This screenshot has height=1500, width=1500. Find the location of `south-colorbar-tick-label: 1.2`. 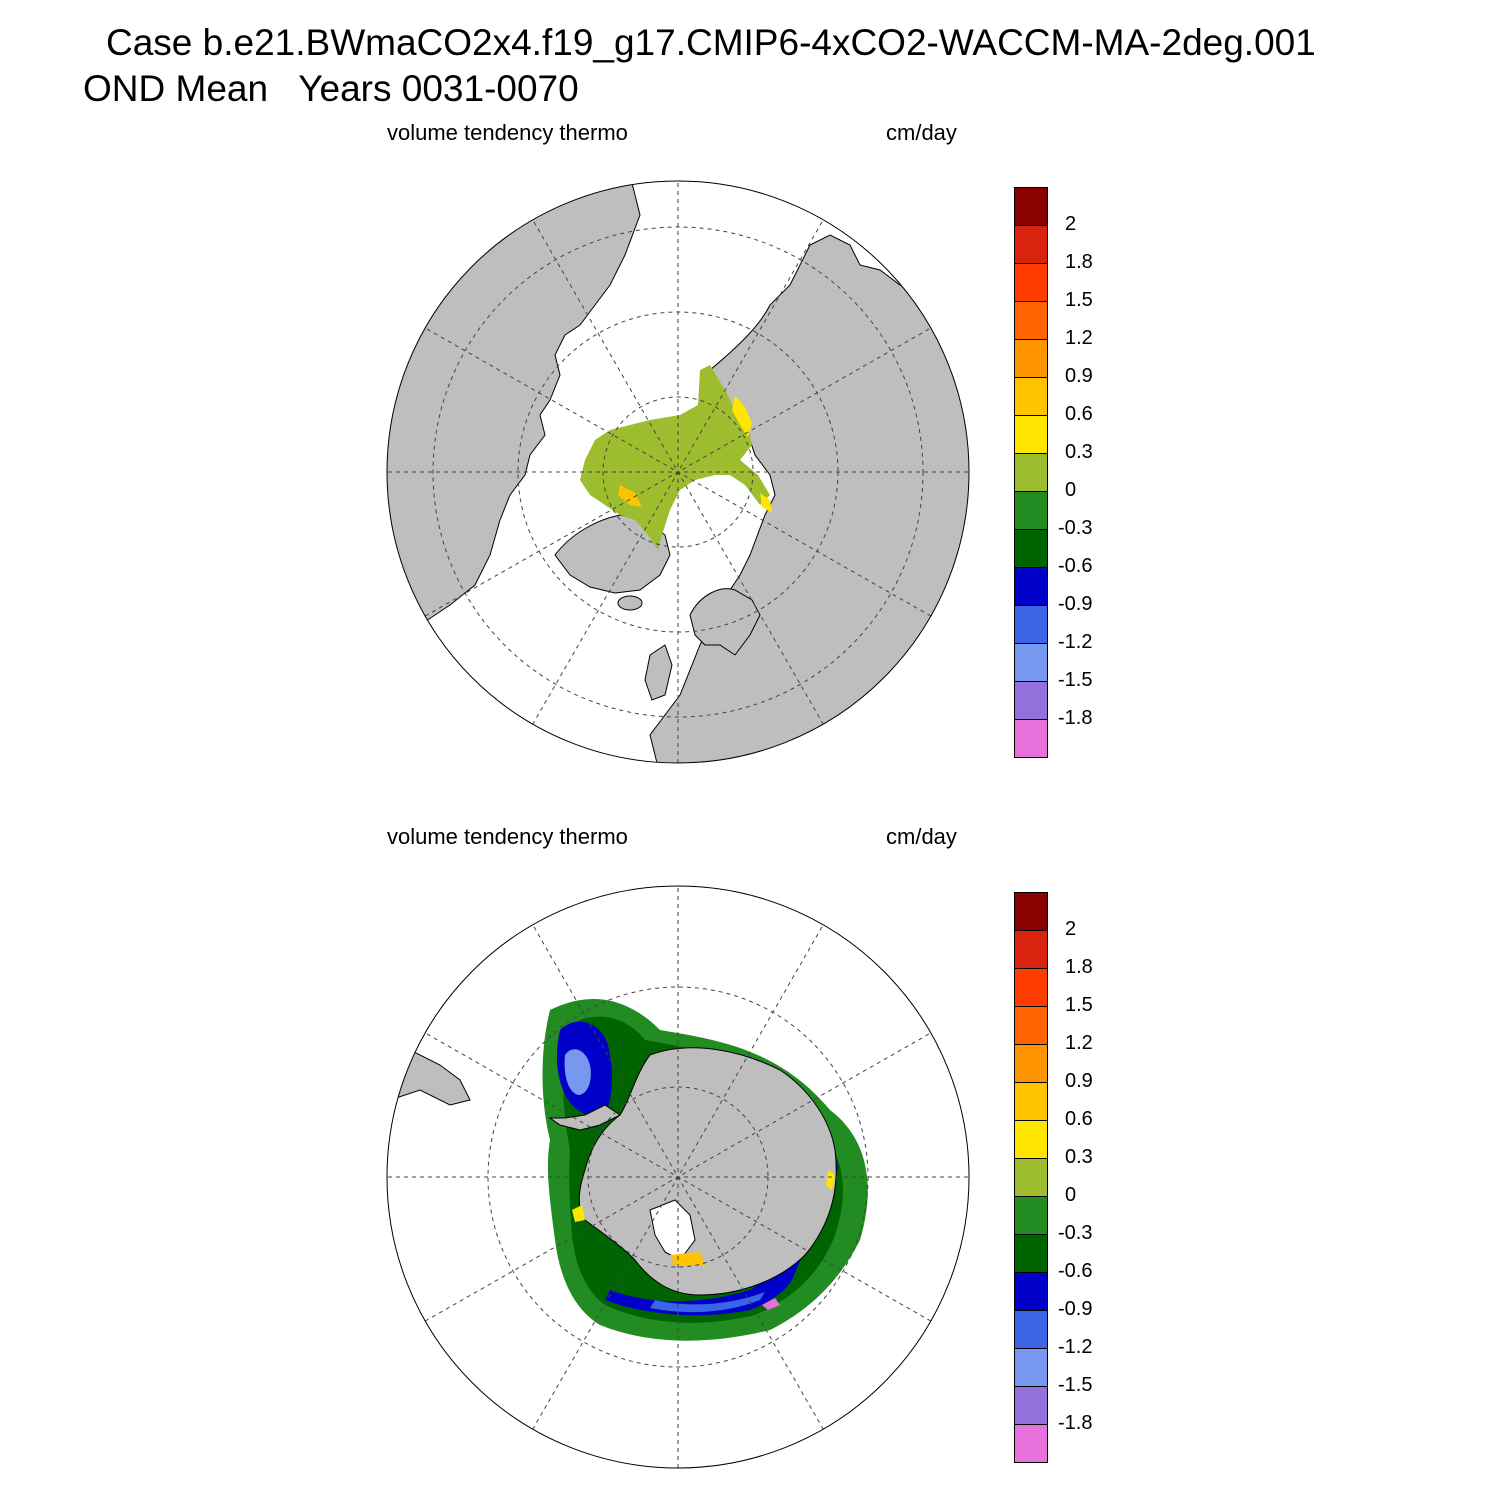

south-colorbar-tick-label: 1.2 is located at coordinates (1079, 1043).